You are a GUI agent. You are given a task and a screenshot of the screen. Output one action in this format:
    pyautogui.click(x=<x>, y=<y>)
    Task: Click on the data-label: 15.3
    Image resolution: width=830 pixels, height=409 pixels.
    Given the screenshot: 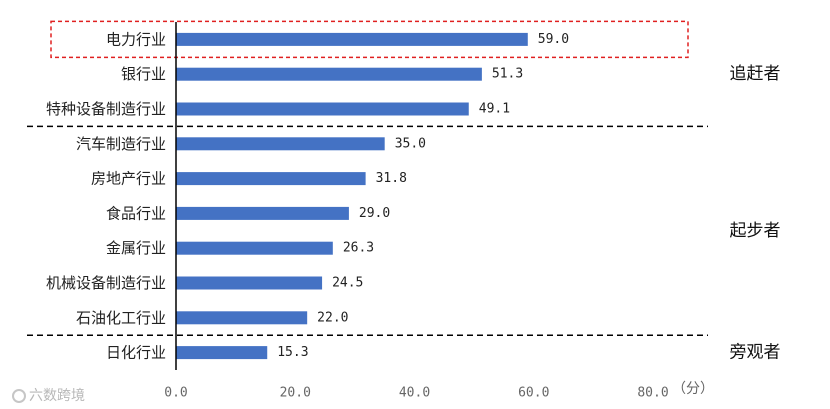 What is the action you would take?
    pyautogui.click(x=292, y=352)
    